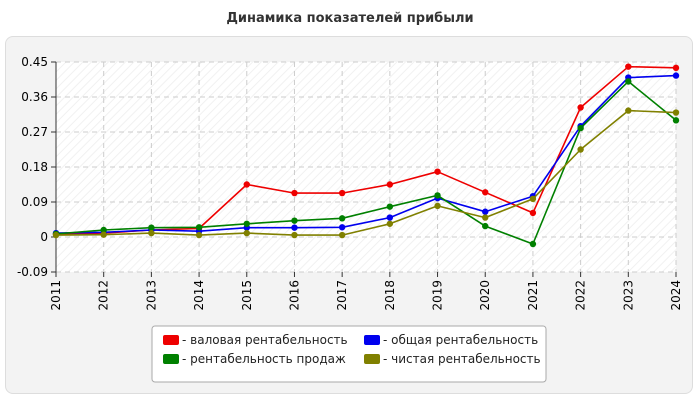 The height and width of the screenshot is (400, 700). Describe the element at coordinates (151, 295) in the screenshot. I see `x-tick-label: 2013` at that location.